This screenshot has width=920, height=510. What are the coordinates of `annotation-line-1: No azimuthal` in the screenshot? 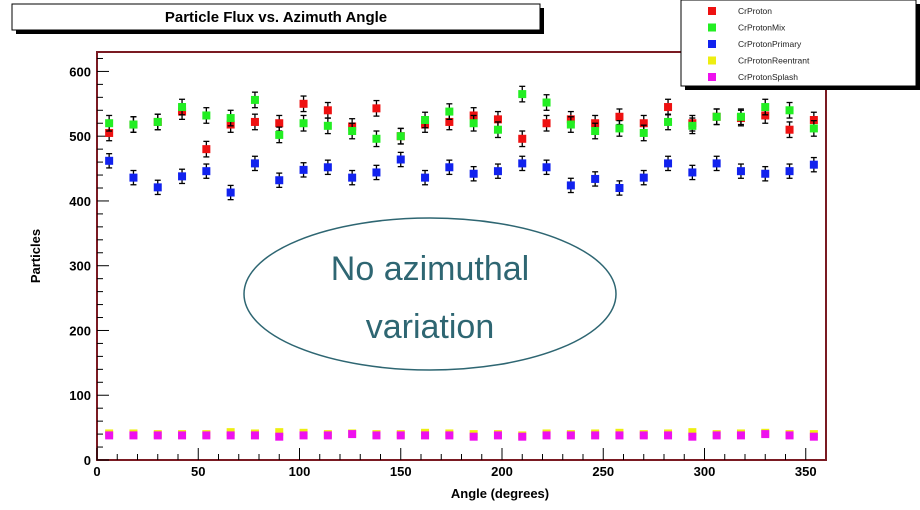 It's located at (430, 269).